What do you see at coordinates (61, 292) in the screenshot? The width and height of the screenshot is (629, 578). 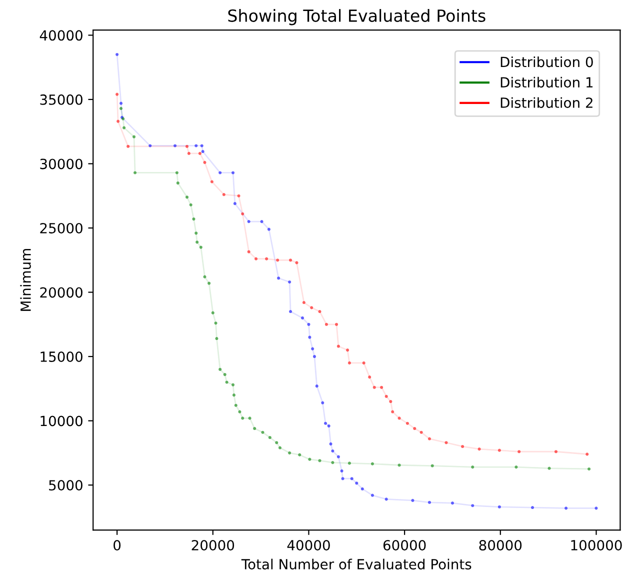 I see `y-tick-label: 20000` at bounding box center [61, 292].